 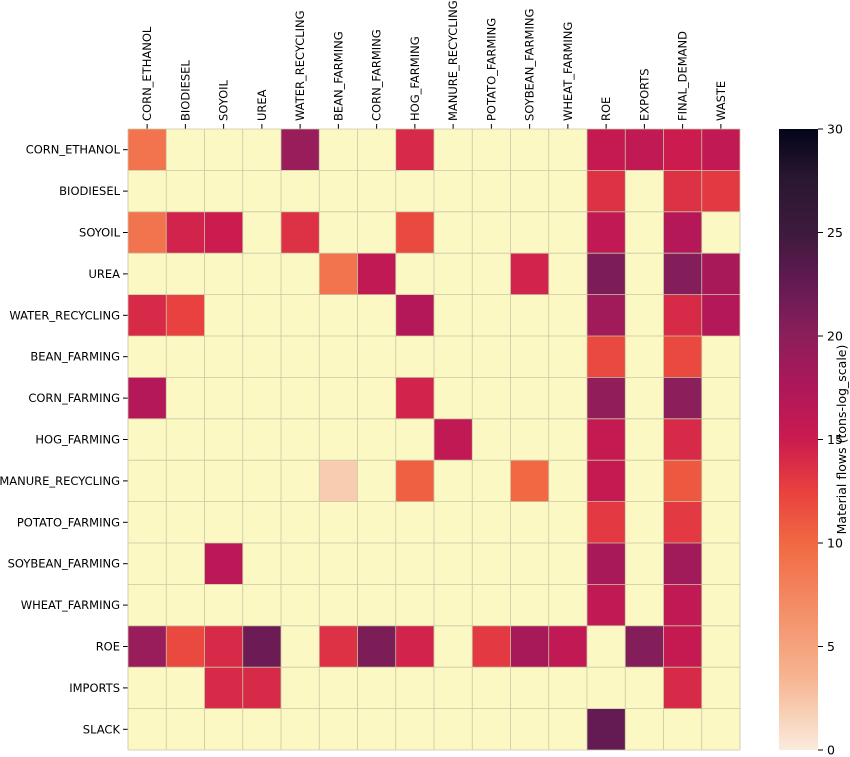 What do you see at coordinates (100, 233) in the screenshot?
I see `row-label: SOYOIL` at bounding box center [100, 233].